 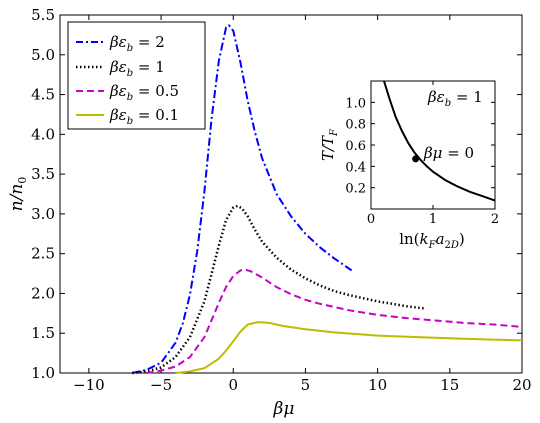 I want to click on legend-box, so click(x=136, y=75).